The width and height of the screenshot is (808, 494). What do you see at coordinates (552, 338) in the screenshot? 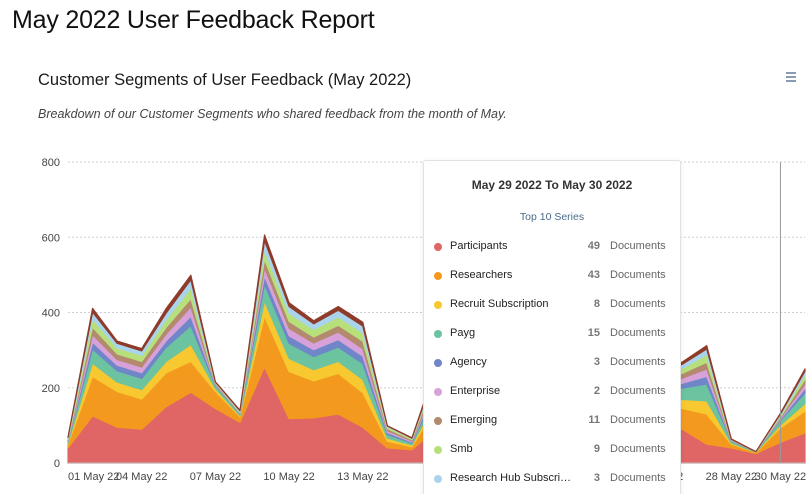
I see `tooltip-row: Payg 15 Documents` at bounding box center [552, 338].